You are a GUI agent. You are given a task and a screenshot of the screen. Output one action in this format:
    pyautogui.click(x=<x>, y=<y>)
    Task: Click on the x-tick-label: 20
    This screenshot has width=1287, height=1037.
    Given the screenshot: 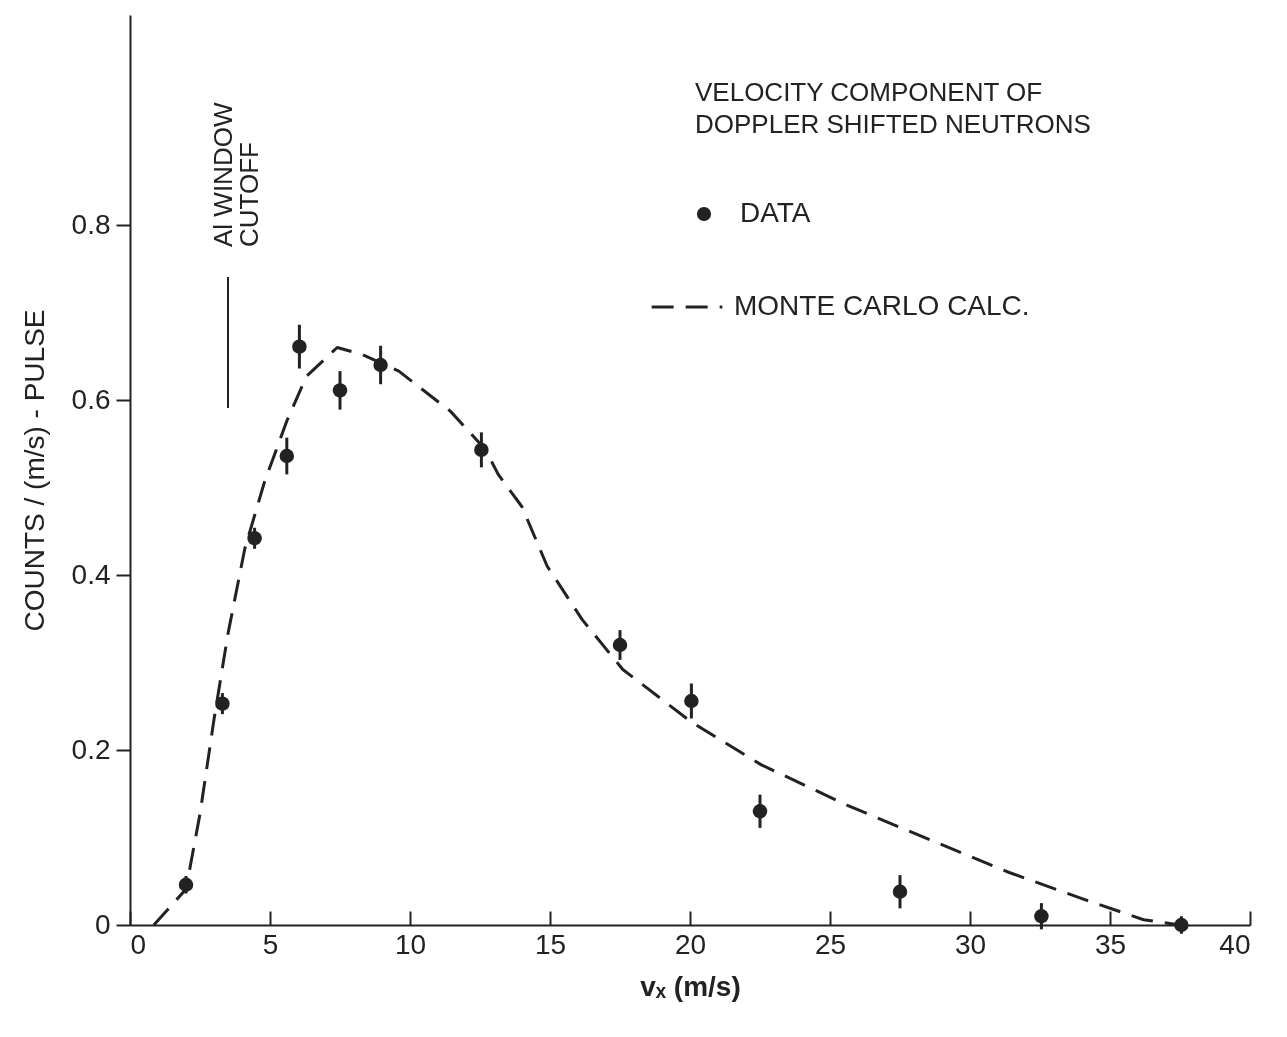 What is the action you would take?
    pyautogui.click(x=690, y=944)
    